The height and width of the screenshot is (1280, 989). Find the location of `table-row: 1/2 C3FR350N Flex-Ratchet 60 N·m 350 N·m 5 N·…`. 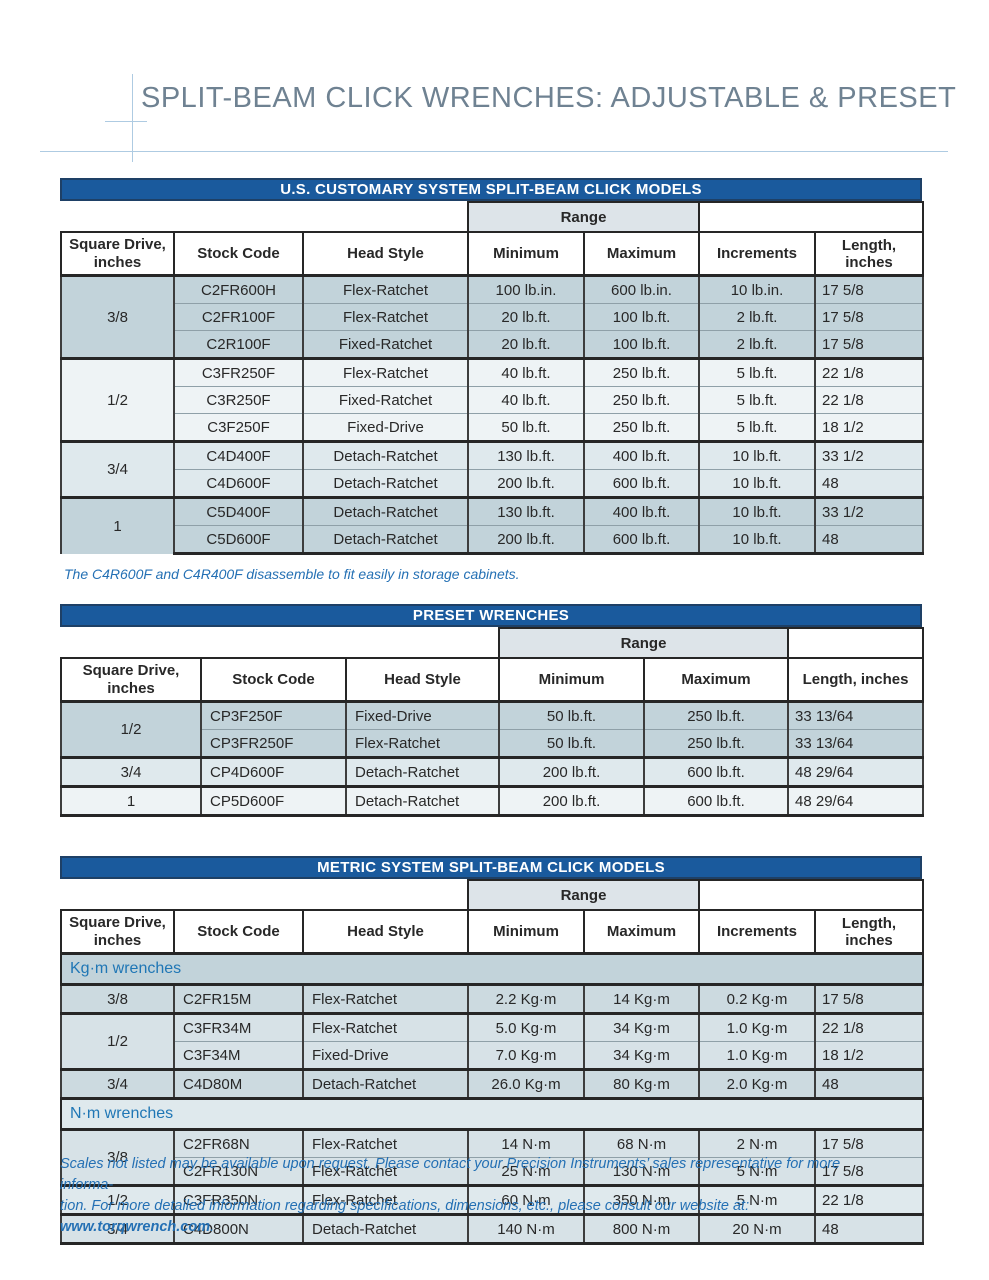

table-row: 1/2 C3FR350N Flex-Ratchet 60 N·m 350 N·m 5 N·… is located at coordinates (492, 1199).